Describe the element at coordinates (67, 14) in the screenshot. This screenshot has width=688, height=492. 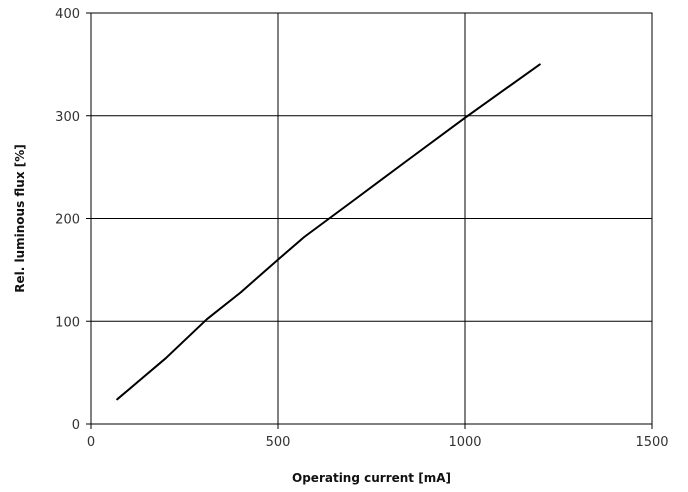
I see `y-tick-label: 400` at that location.